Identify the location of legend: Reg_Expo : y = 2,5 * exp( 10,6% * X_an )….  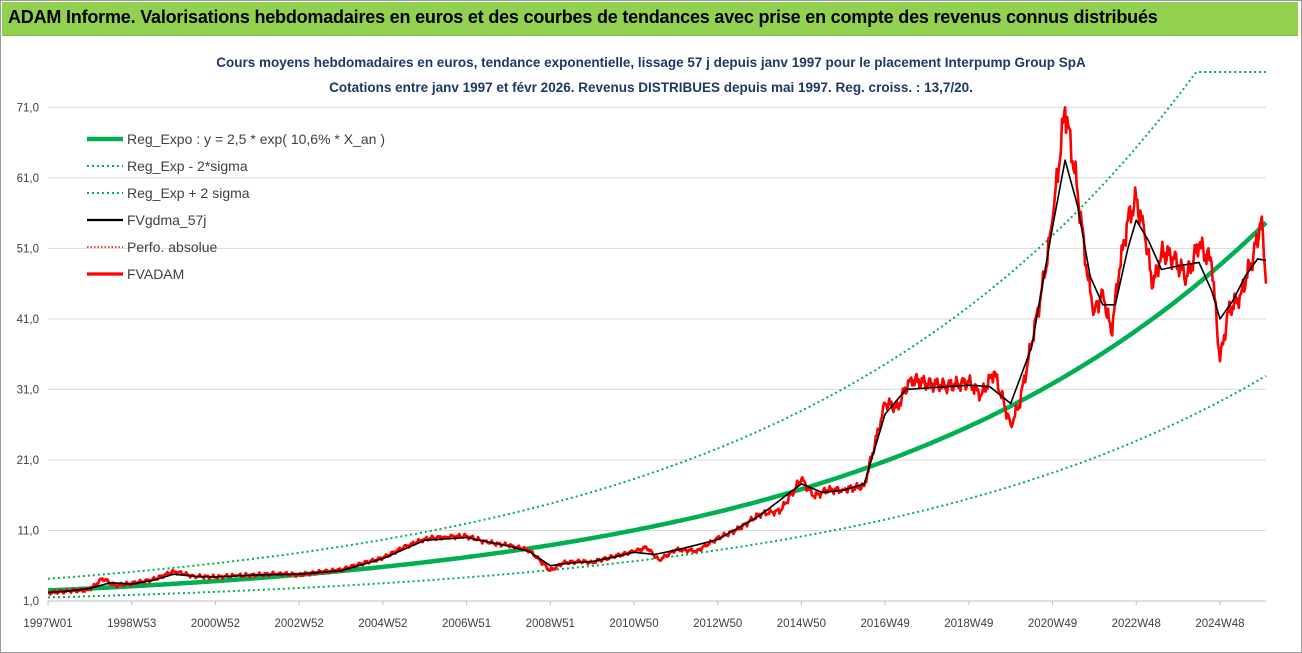
(236, 206).